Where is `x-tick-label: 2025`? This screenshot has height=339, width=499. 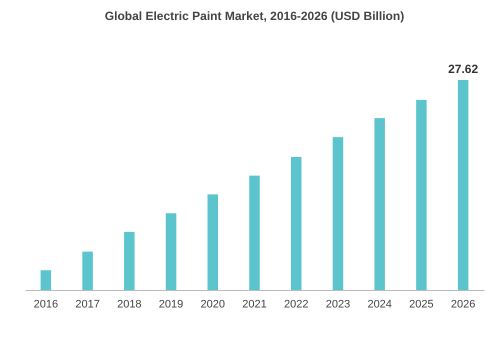
x-tick-label: 2025 is located at coordinates (421, 304).